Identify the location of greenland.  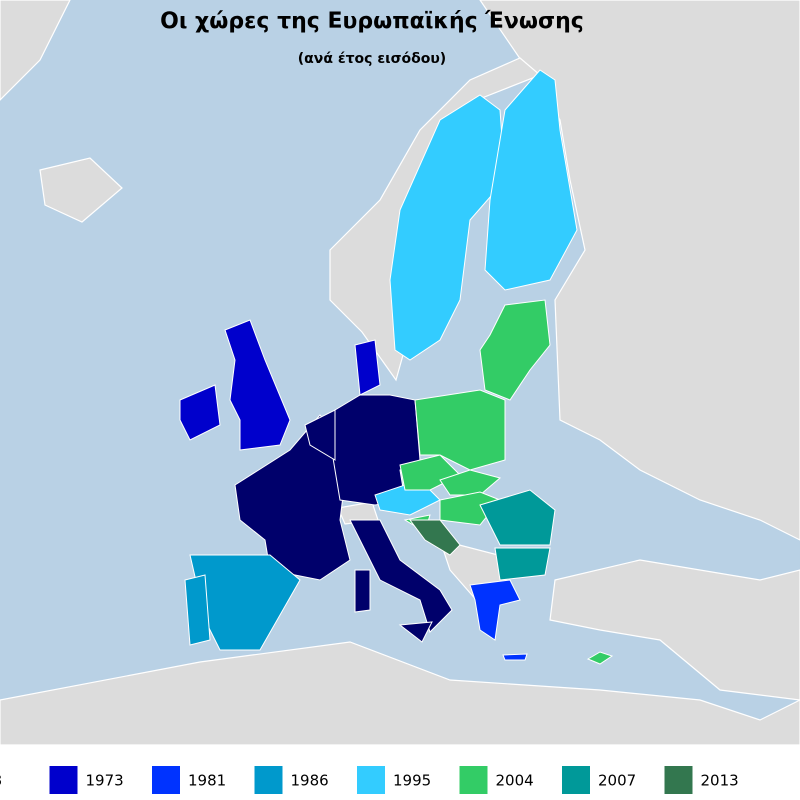
(35, 50).